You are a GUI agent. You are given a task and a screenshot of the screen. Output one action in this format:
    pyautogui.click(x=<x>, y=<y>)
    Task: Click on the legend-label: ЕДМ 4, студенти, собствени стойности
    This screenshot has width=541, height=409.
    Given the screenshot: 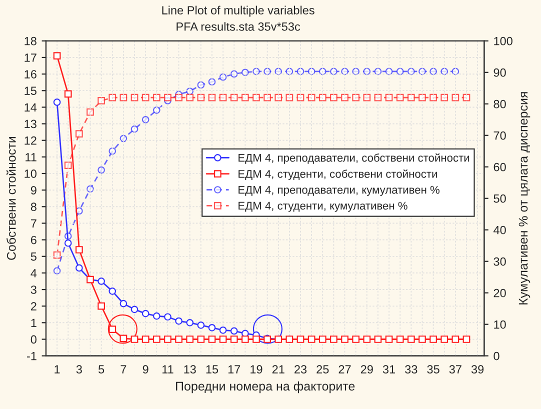 What is the action you would take?
    pyautogui.click(x=337, y=174)
    